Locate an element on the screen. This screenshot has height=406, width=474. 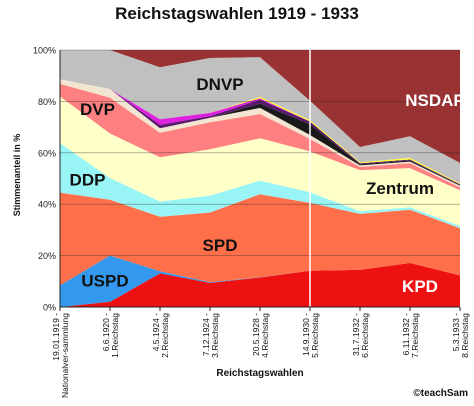
x-tick-label: 31.7.1932 -6.Reichstag is located at coordinates (360, 335).